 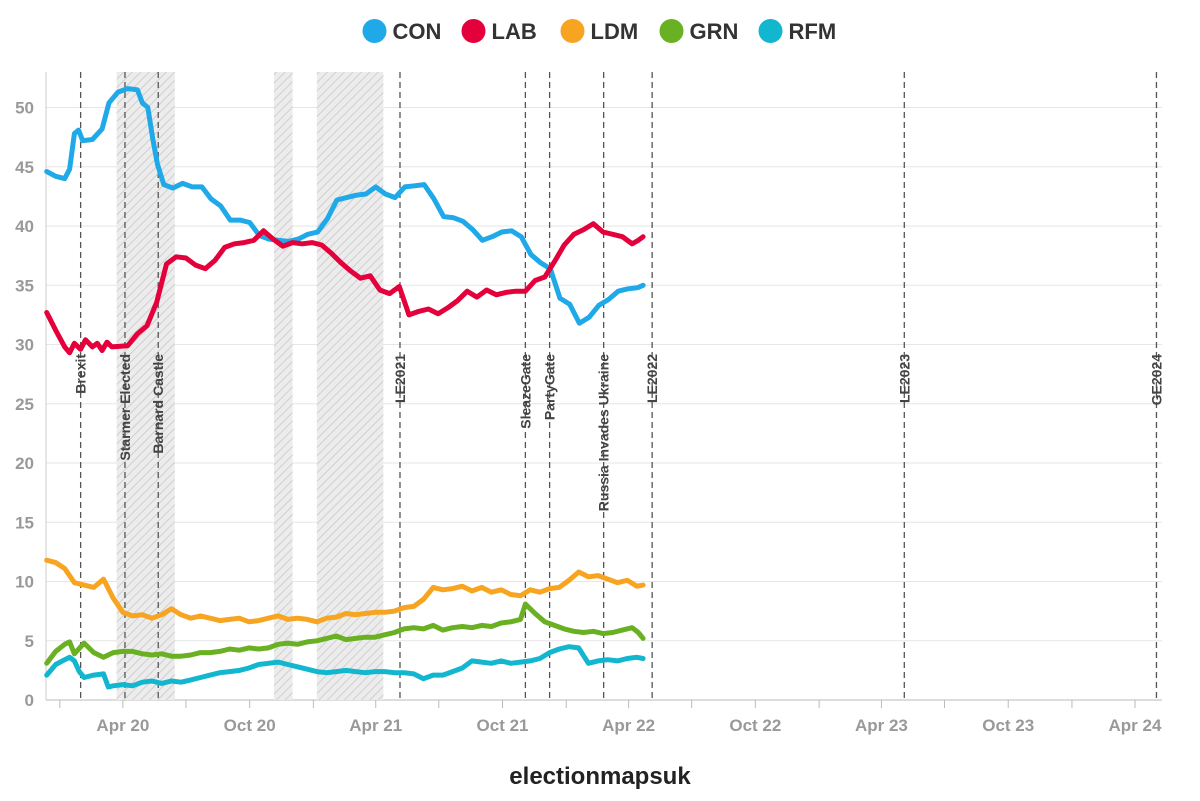 What do you see at coordinates (24, 463) in the screenshot?
I see `y-tick-label: 20` at bounding box center [24, 463].